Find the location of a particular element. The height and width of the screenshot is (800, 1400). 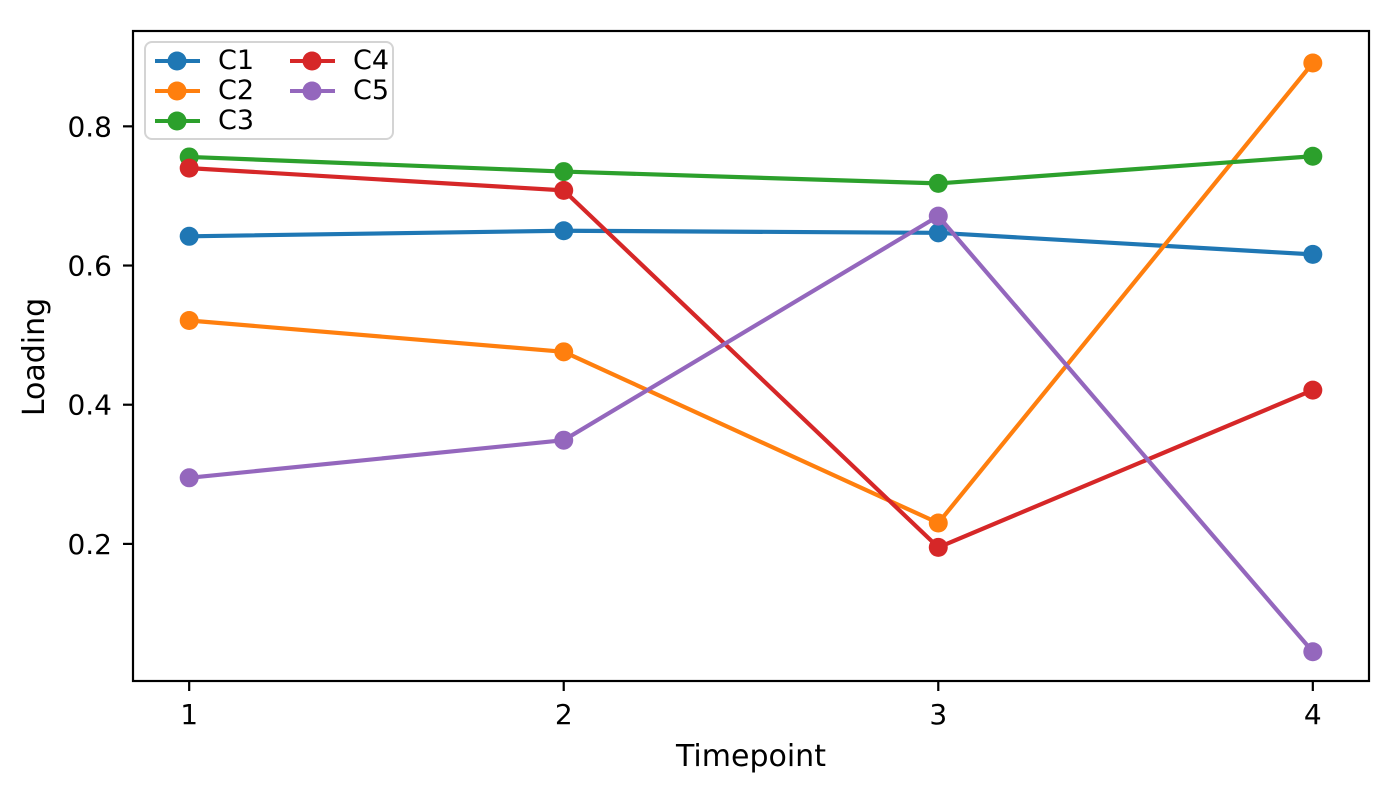

x-tick-label: 1 is located at coordinates (189, 714).